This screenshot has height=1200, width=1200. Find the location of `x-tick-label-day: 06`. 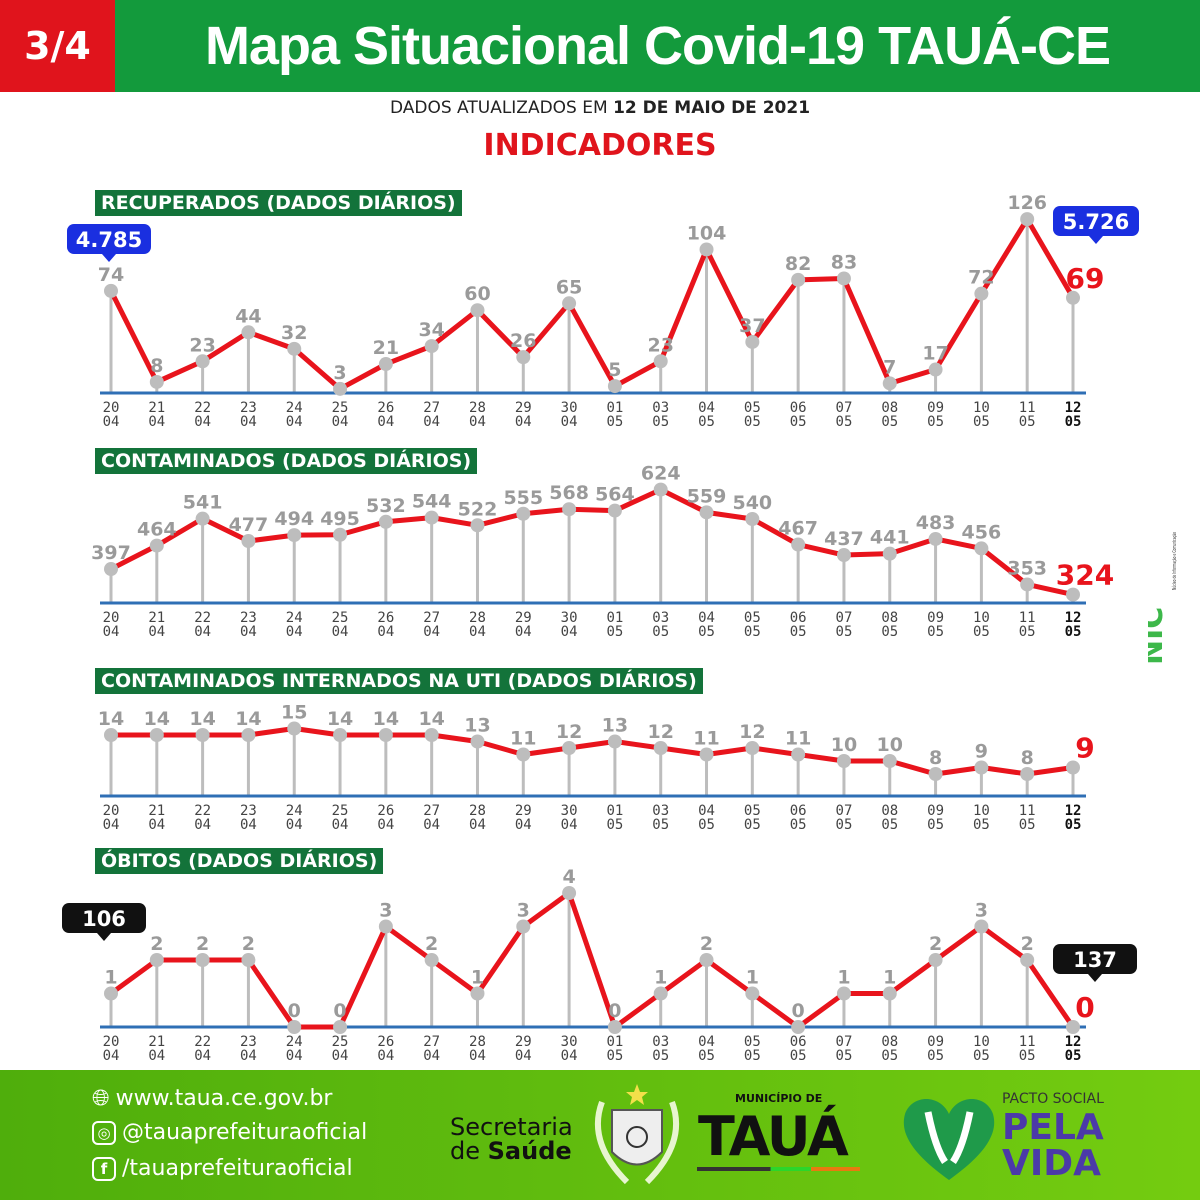

x-tick-label-day: 06 is located at coordinates (798, 408).